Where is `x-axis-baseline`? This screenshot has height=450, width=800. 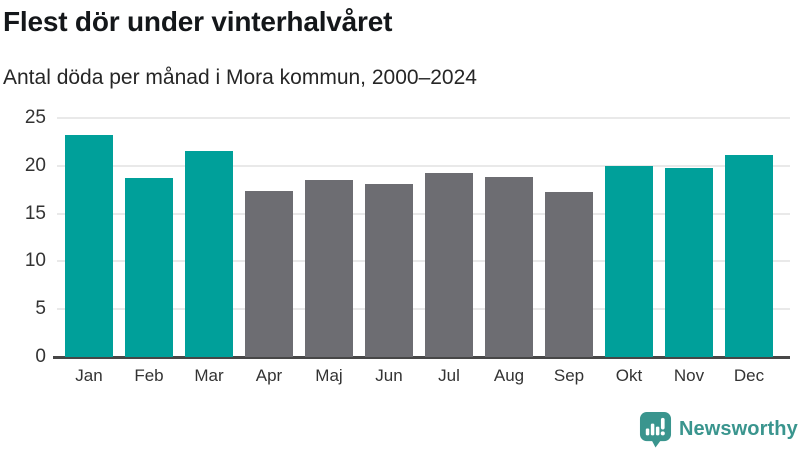
x-axis-baseline is located at coordinates (421, 357).